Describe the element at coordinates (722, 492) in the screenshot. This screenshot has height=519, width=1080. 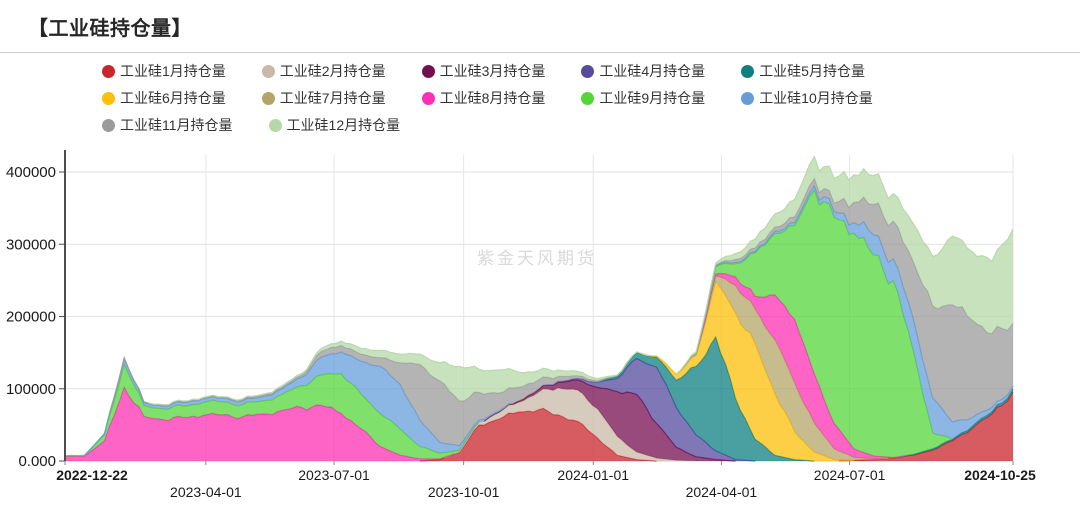
I see `x-axis-tick-label: 2024-04-01` at that location.